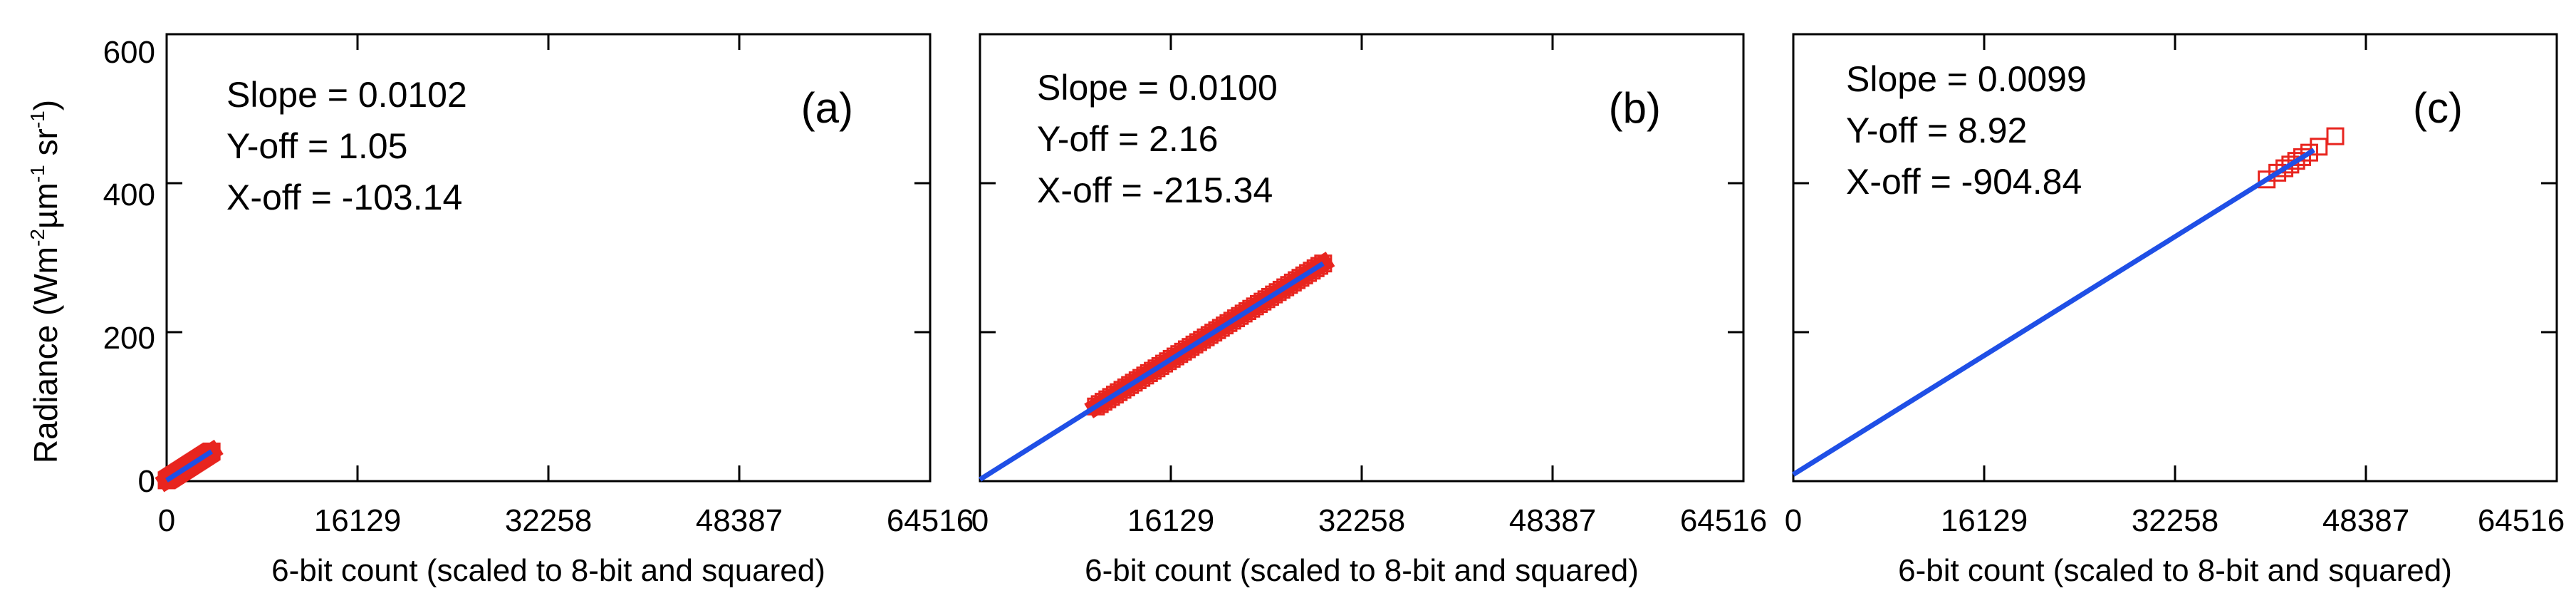 Image resolution: width=2576 pixels, height=608 pixels. Describe the element at coordinates (1157, 88) in the screenshot. I see `slope-annotation: Slope = 0.0100` at that location.